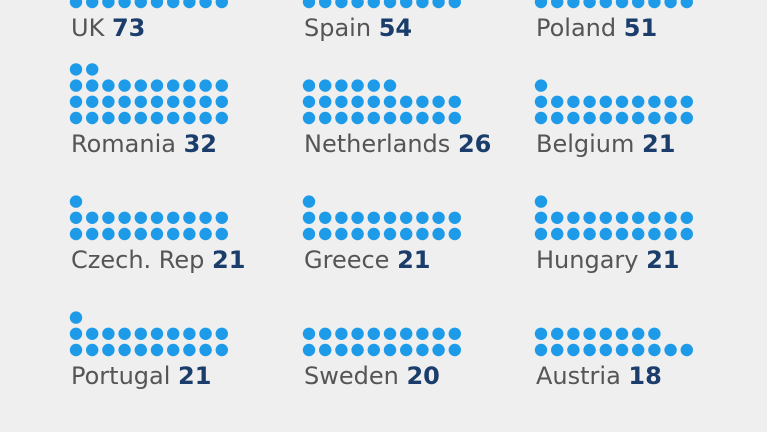  What do you see at coordinates (605, 144) in the screenshot?
I see `country-label: Belgium 21` at bounding box center [605, 144].